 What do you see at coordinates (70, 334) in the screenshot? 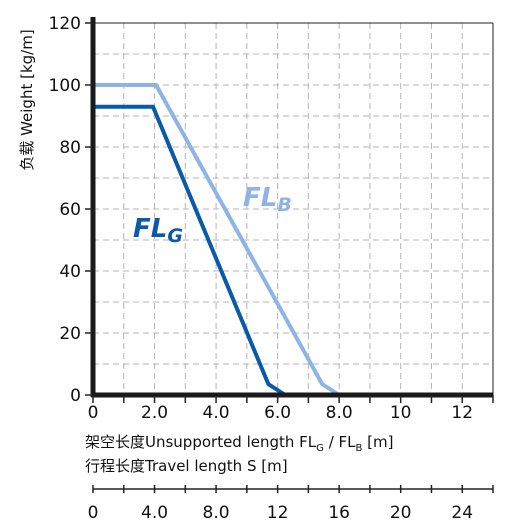
I see `y-tick-label: 20` at bounding box center [70, 334].